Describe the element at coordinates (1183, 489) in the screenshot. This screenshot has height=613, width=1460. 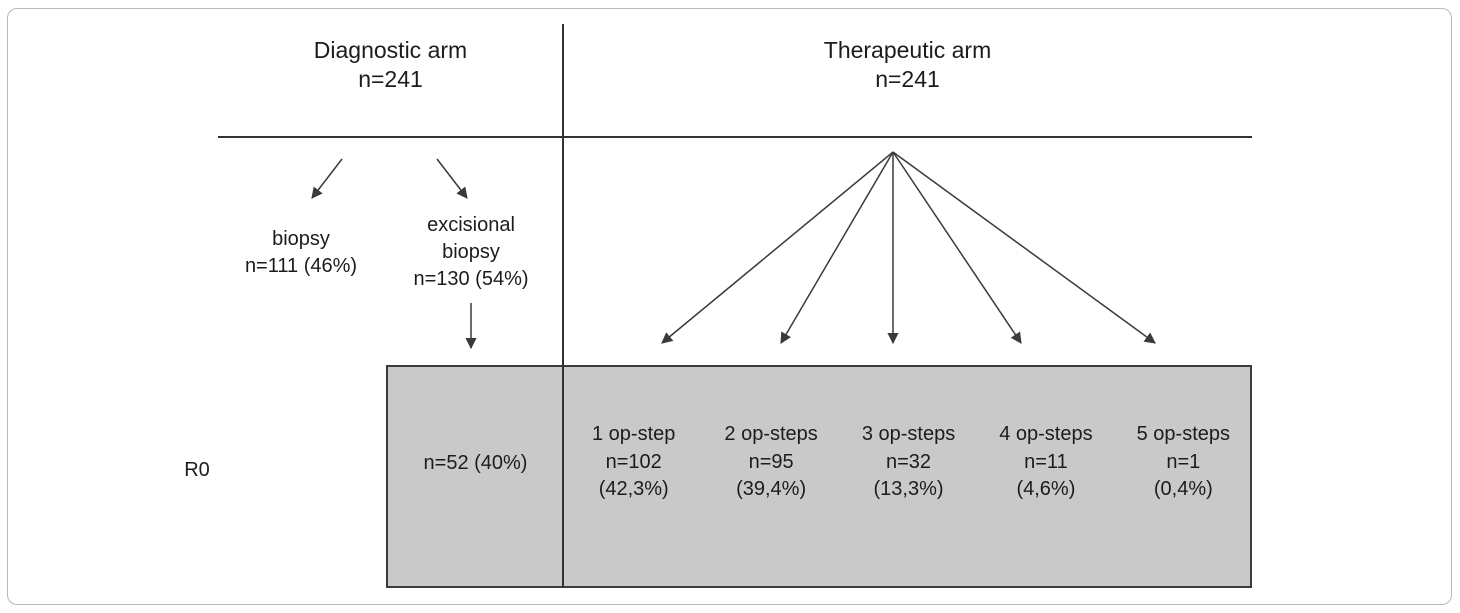
I see `op-step-5-pct: (0,4%)` at that location.